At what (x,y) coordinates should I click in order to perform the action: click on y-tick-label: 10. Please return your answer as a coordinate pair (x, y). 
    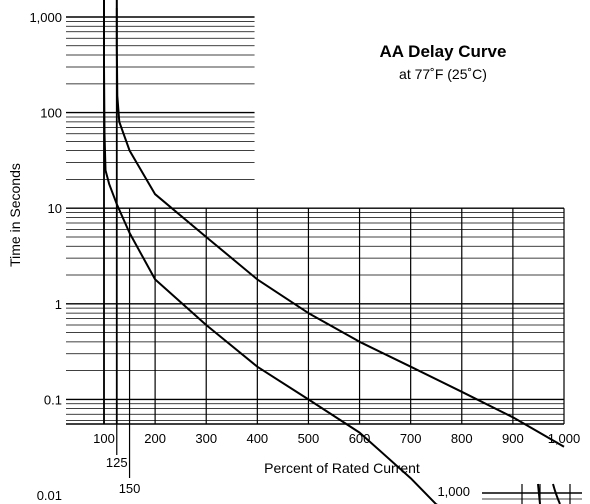
    Looking at the image, I should click on (55, 208).